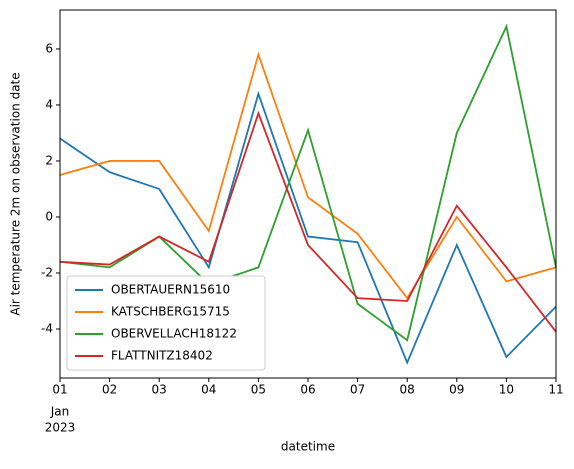 The height and width of the screenshot is (469, 574). I want to click on legend-label: OBERVELLACH18122, so click(174, 334).